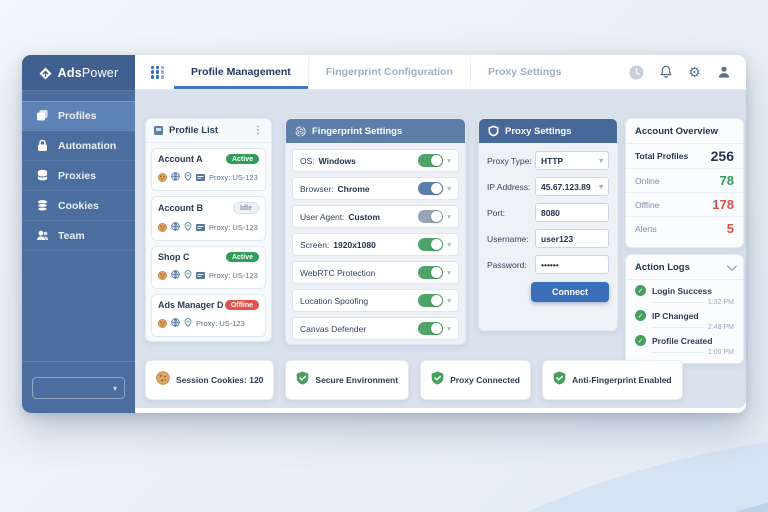 Image resolution: width=768 pixels, height=512 pixels. Describe the element at coordinates (375, 272) in the screenshot. I see `fingerprint-row-webrtc: WebRTC Protection ▾` at that location.